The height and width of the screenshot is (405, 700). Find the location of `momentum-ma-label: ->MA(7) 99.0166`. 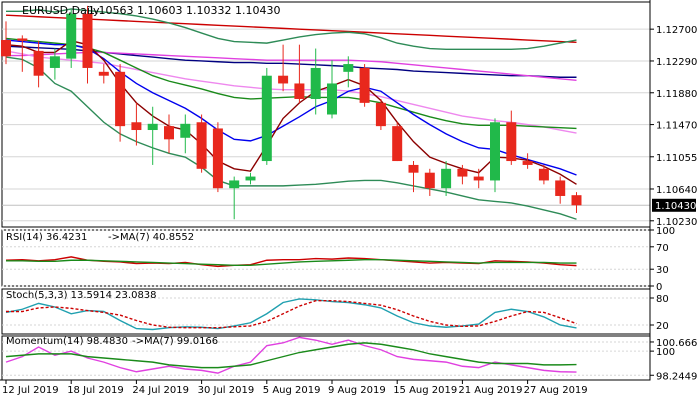

momentum-ma-label: ->MA(7) 99.0166 is located at coordinates (175, 341).